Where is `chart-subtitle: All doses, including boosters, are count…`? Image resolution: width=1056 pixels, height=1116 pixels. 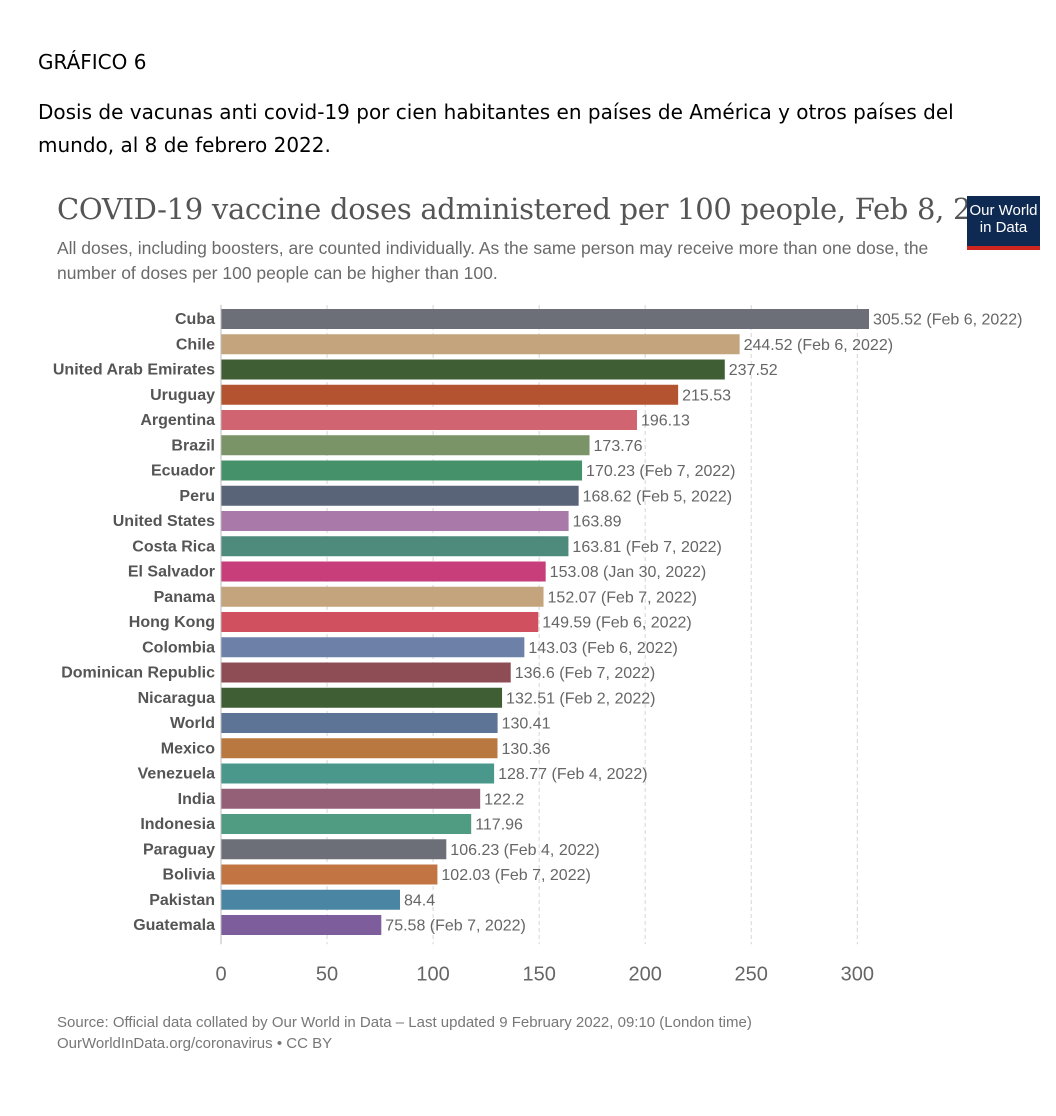
chart-subtitle: All doses, including boosters, are count… is located at coordinates (493, 260).